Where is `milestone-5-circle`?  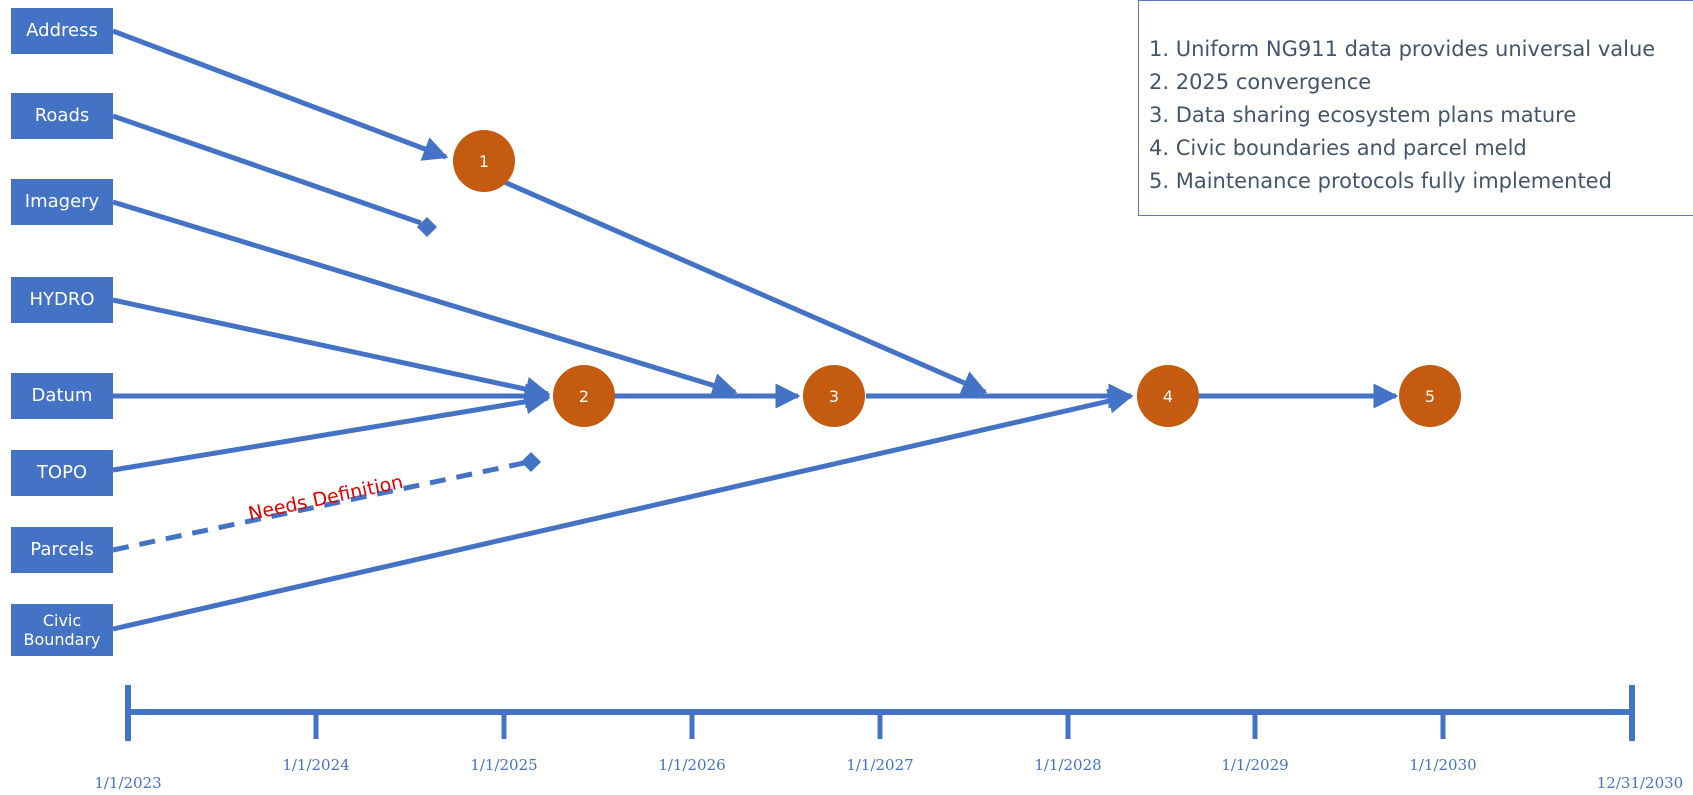
milestone-5-circle is located at coordinates (1430, 396).